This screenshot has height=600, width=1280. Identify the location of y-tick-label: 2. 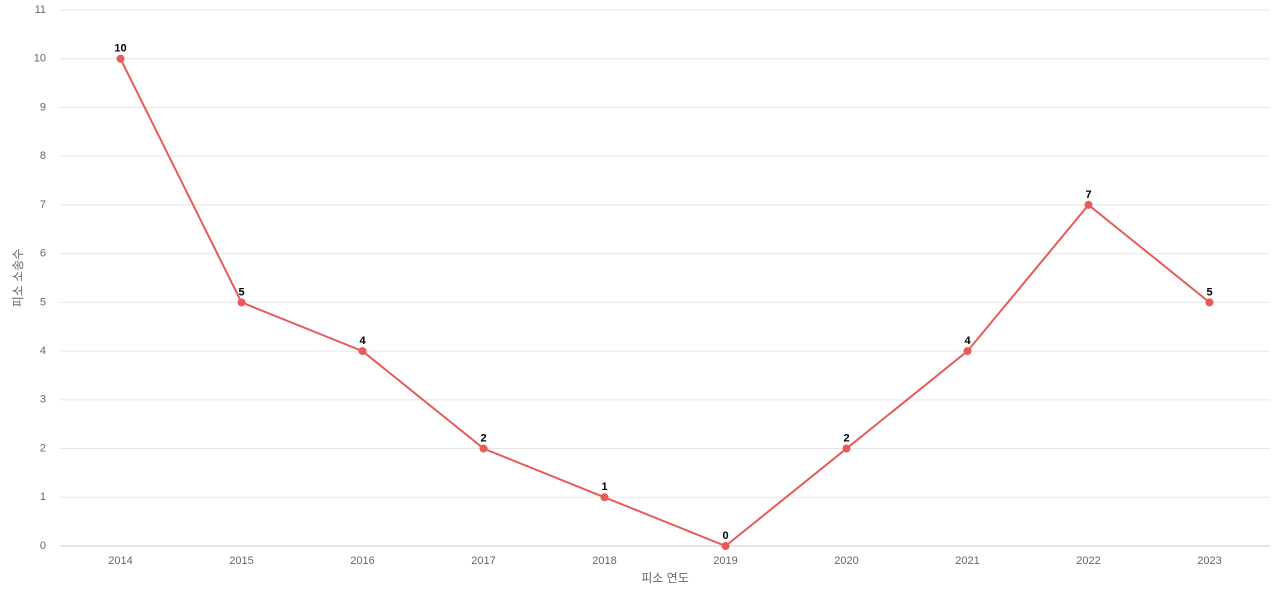
(43, 448).